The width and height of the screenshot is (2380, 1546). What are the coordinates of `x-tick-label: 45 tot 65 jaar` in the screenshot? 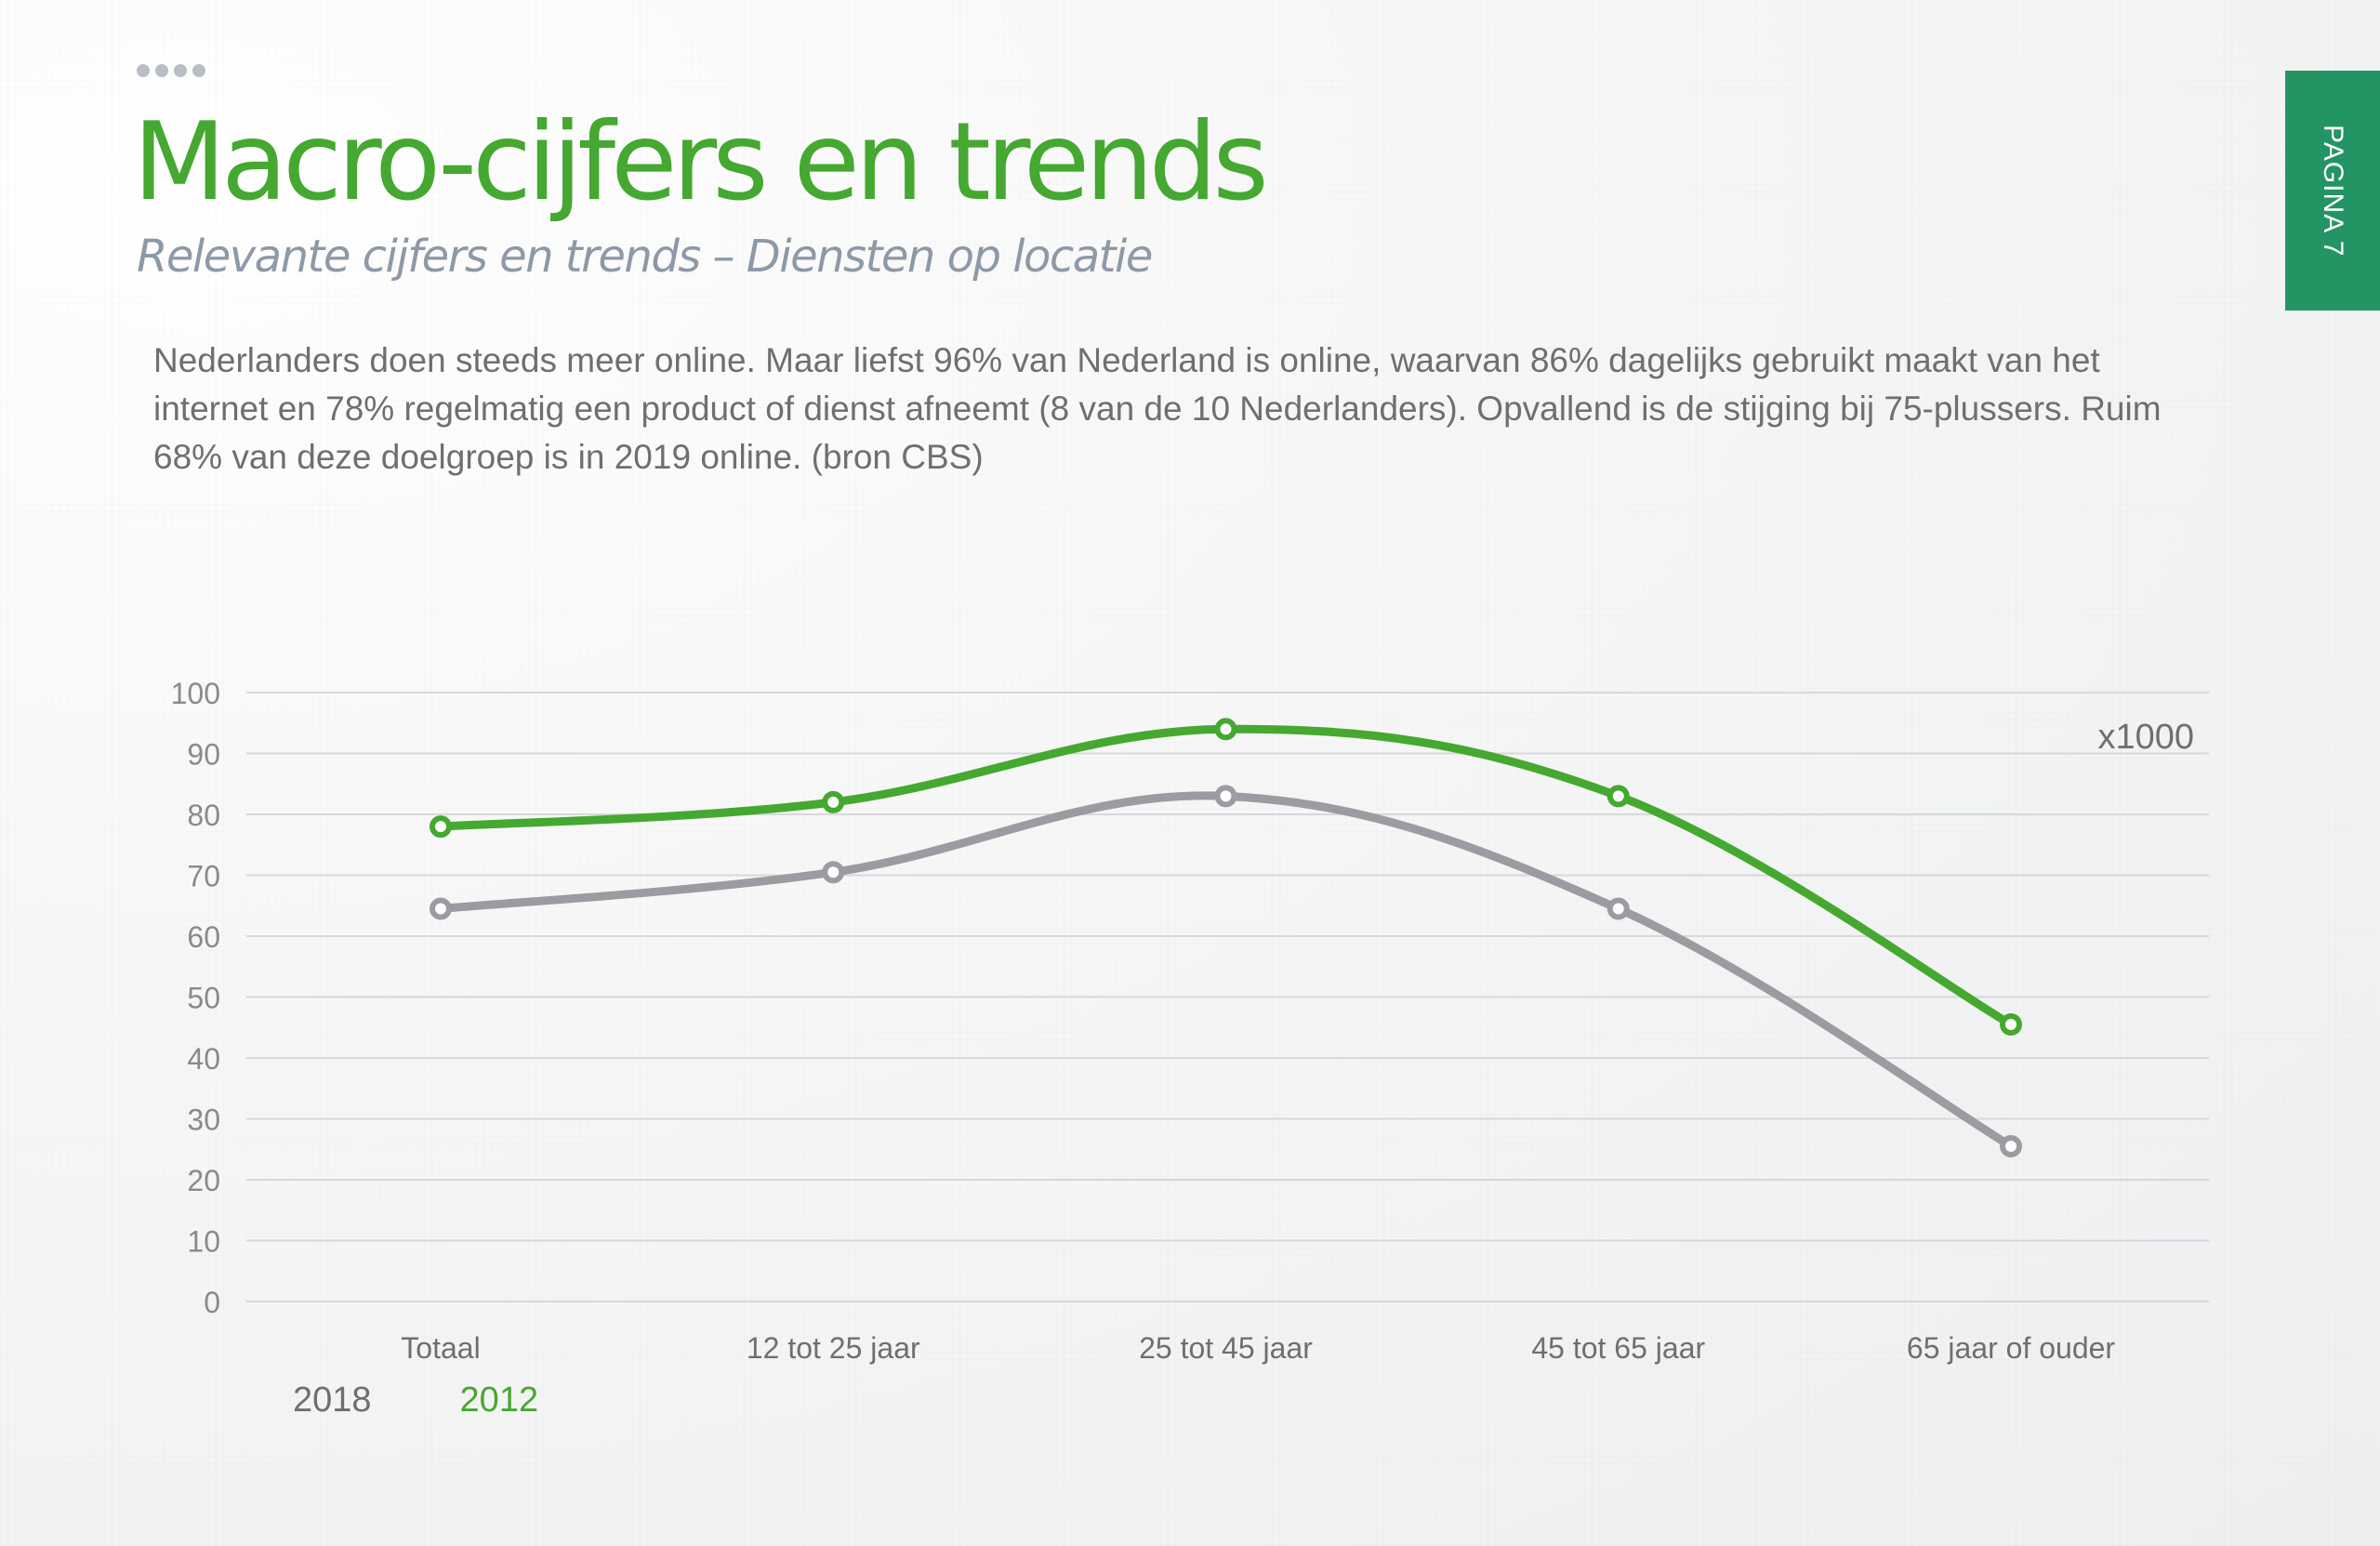 It's located at (1618, 1348).